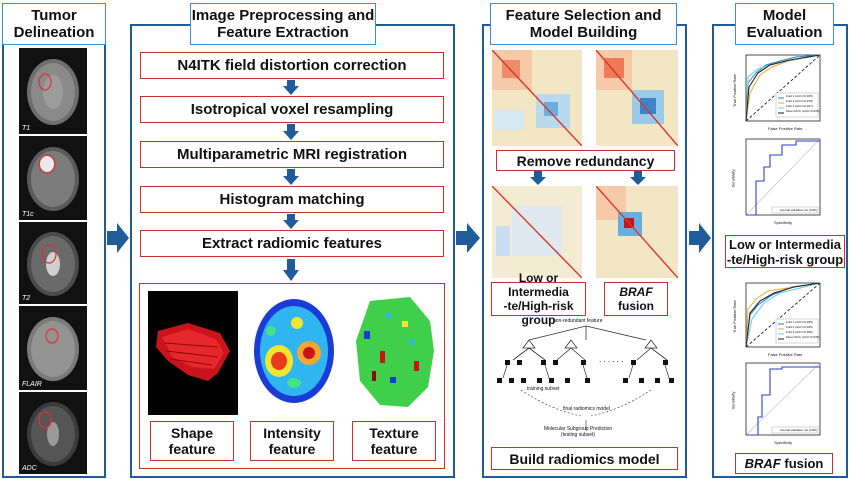 The image size is (850, 479). I want to click on mri-adc-image: ADC, so click(53, 433).